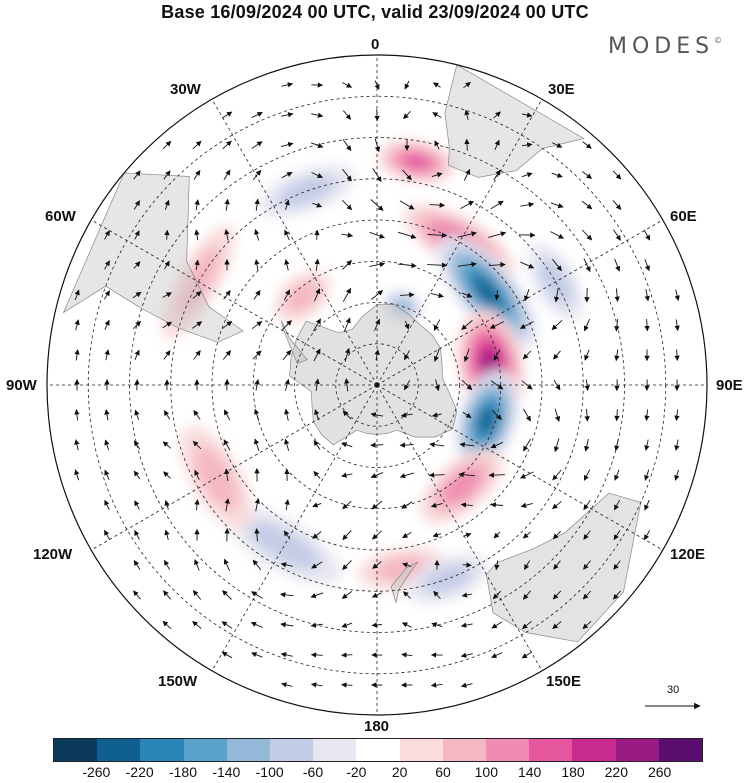 The width and height of the screenshot is (750, 783). Describe the element at coordinates (234, 467) in the screenshot. I see `meridian-line` at that location.